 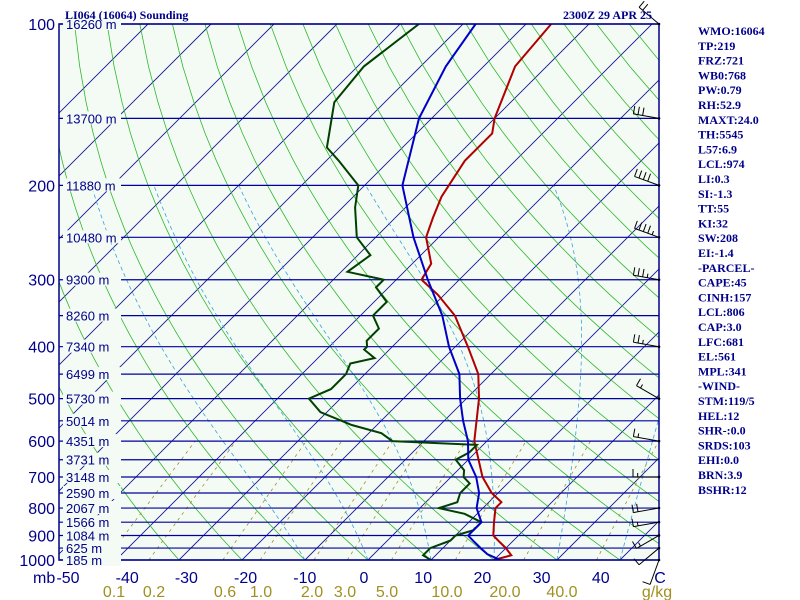 What do you see at coordinates (41, 442) in the screenshot?
I see `pressure-tick-label: 600` at bounding box center [41, 442].